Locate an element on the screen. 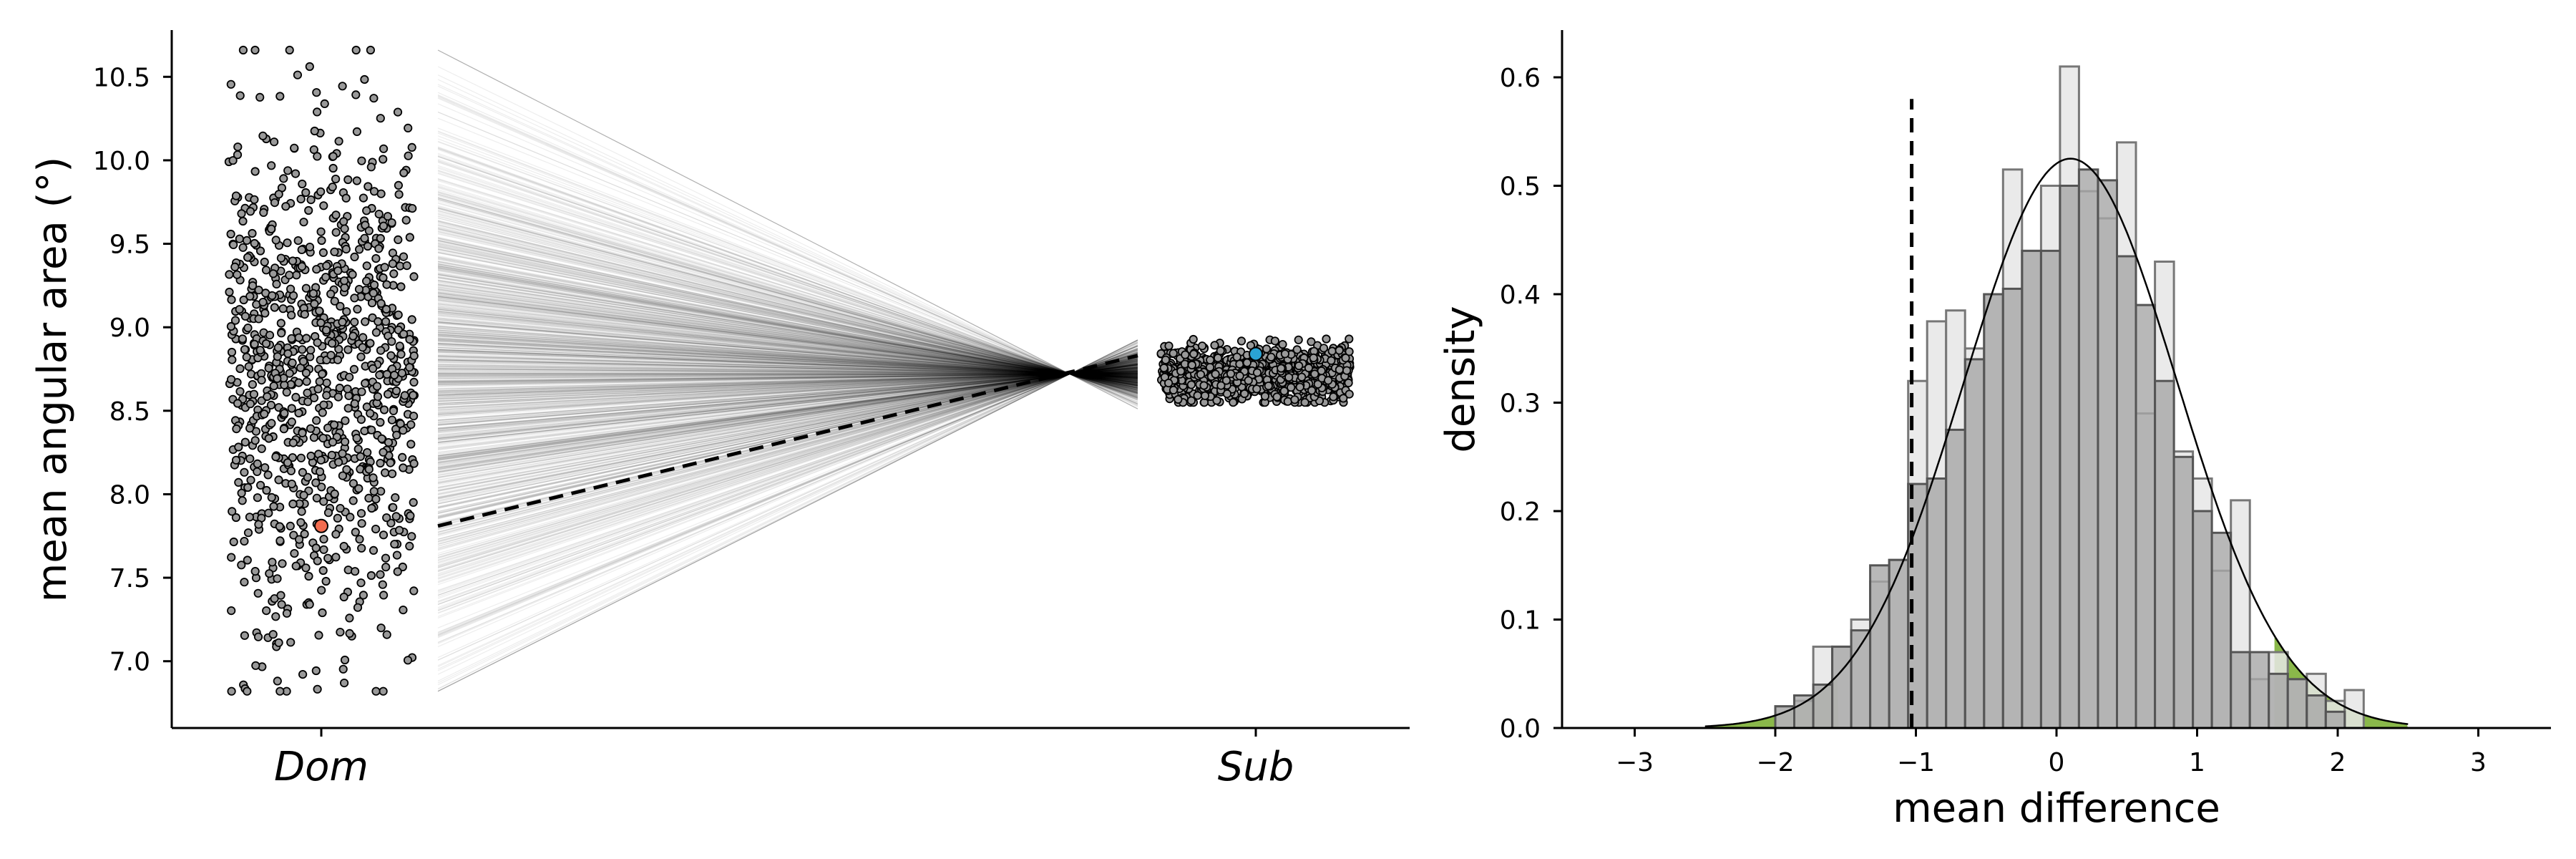 The height and width of the screenshot is (859, 2576). left-y-tick-label: 8.0 is located at coordinates (129, 495).